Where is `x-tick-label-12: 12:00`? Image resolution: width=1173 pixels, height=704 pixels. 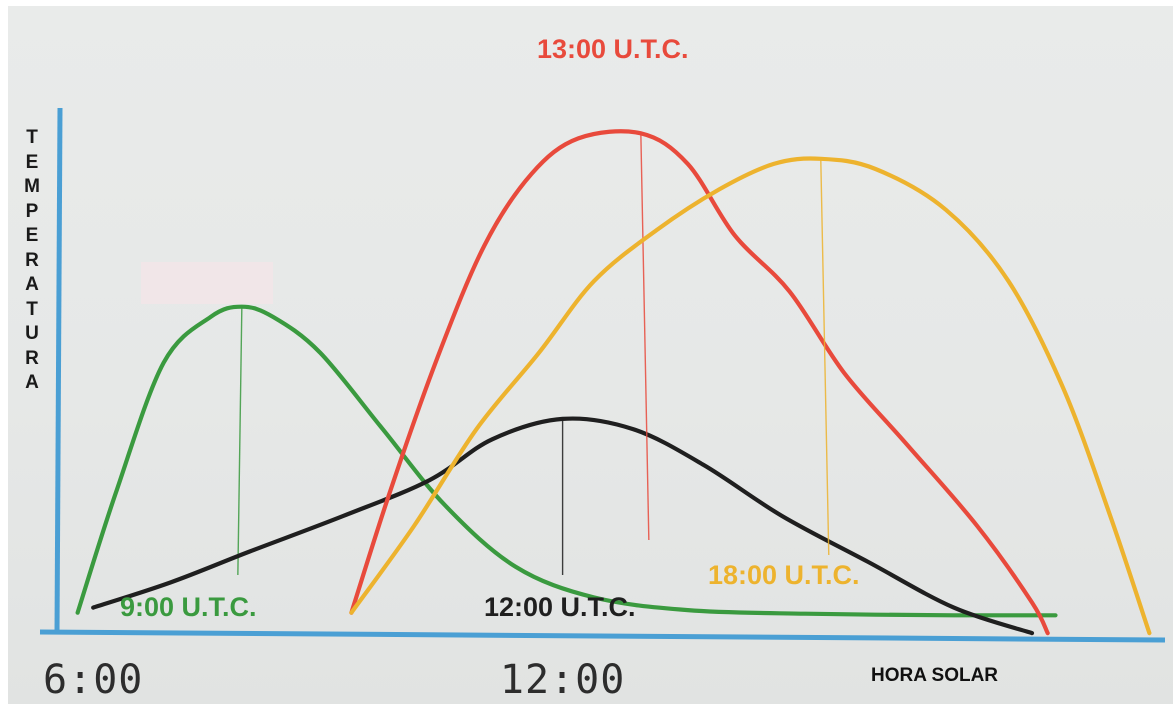 x-tick-label-12: 12:00 is located at coordinates (562, 680).